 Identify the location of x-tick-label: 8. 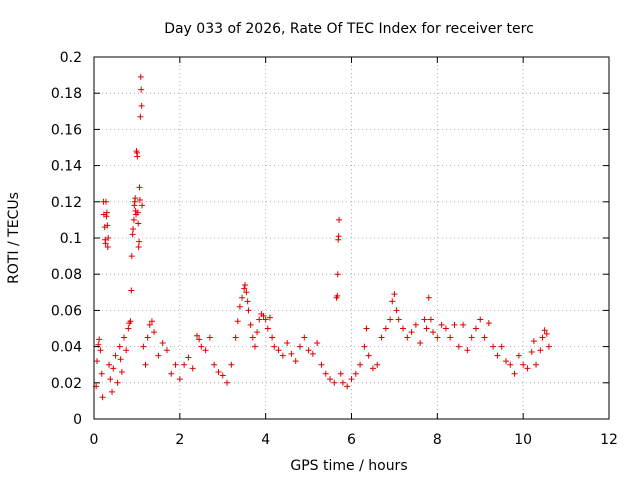
(437, 440).